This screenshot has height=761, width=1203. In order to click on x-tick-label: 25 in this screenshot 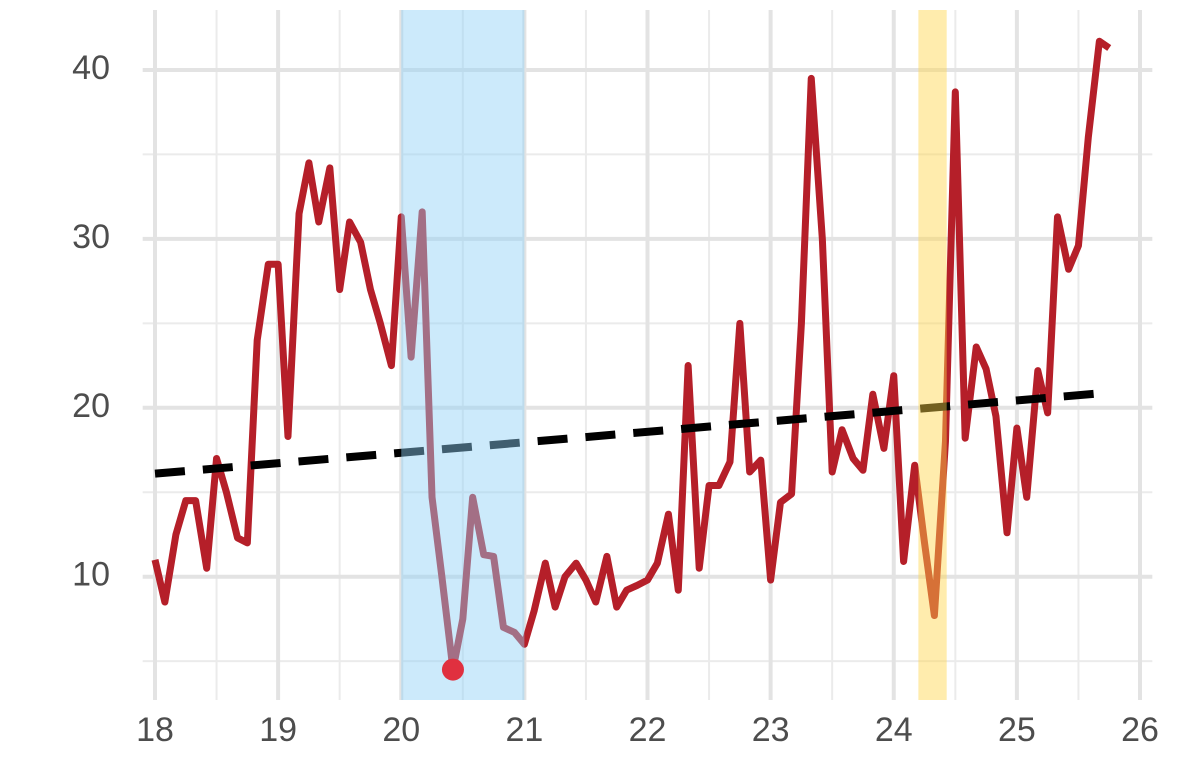, I will do `click(1017, 730)`.